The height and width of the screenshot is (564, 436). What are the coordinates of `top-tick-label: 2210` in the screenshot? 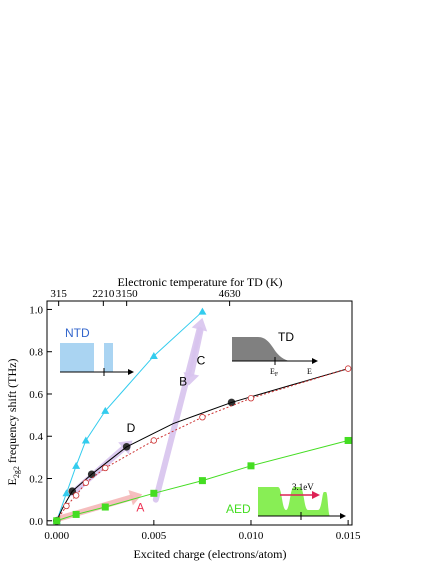 It's located at (103, 294).